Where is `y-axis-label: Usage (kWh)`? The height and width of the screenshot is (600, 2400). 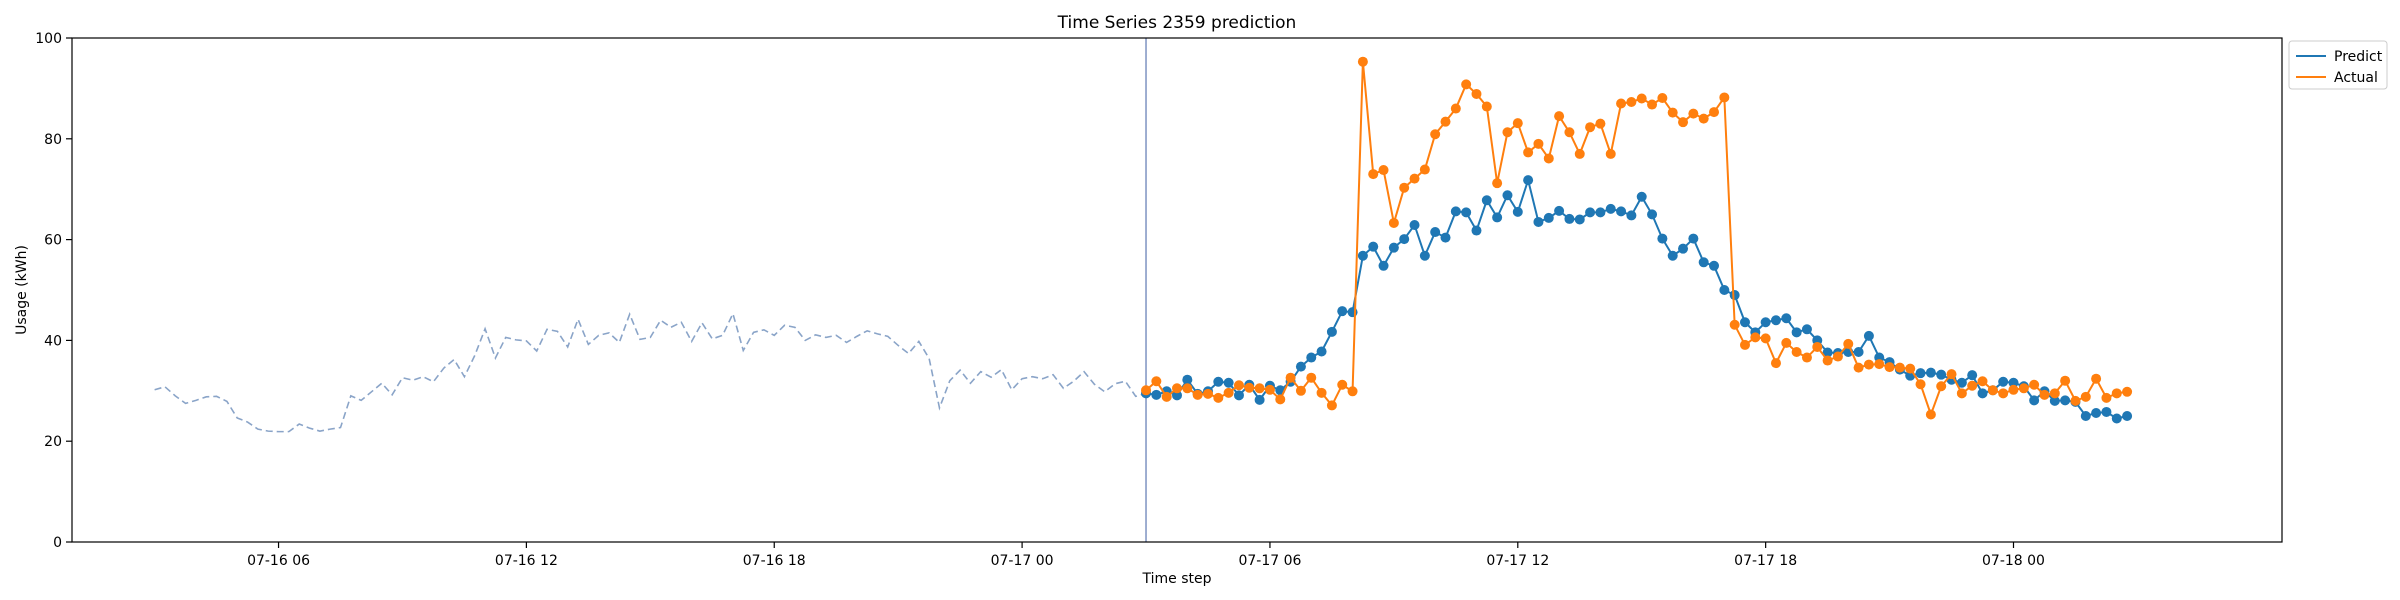
y-axis-label: Usage (kWh) is located at coordinates (22, 290).